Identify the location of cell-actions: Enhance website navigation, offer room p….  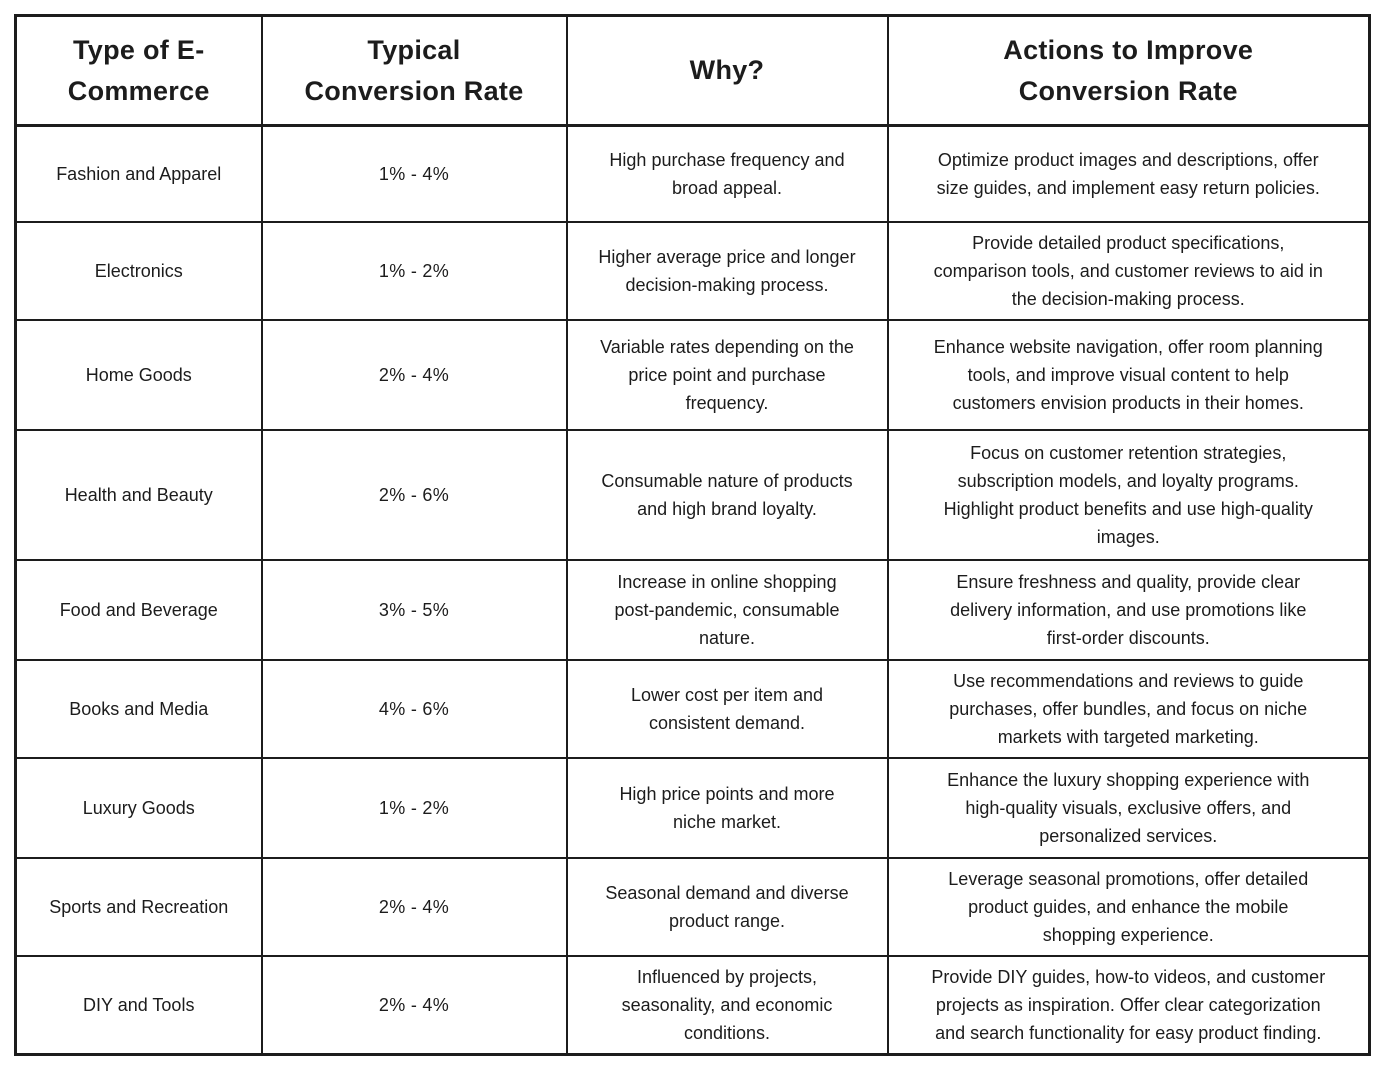
(1128, 374).